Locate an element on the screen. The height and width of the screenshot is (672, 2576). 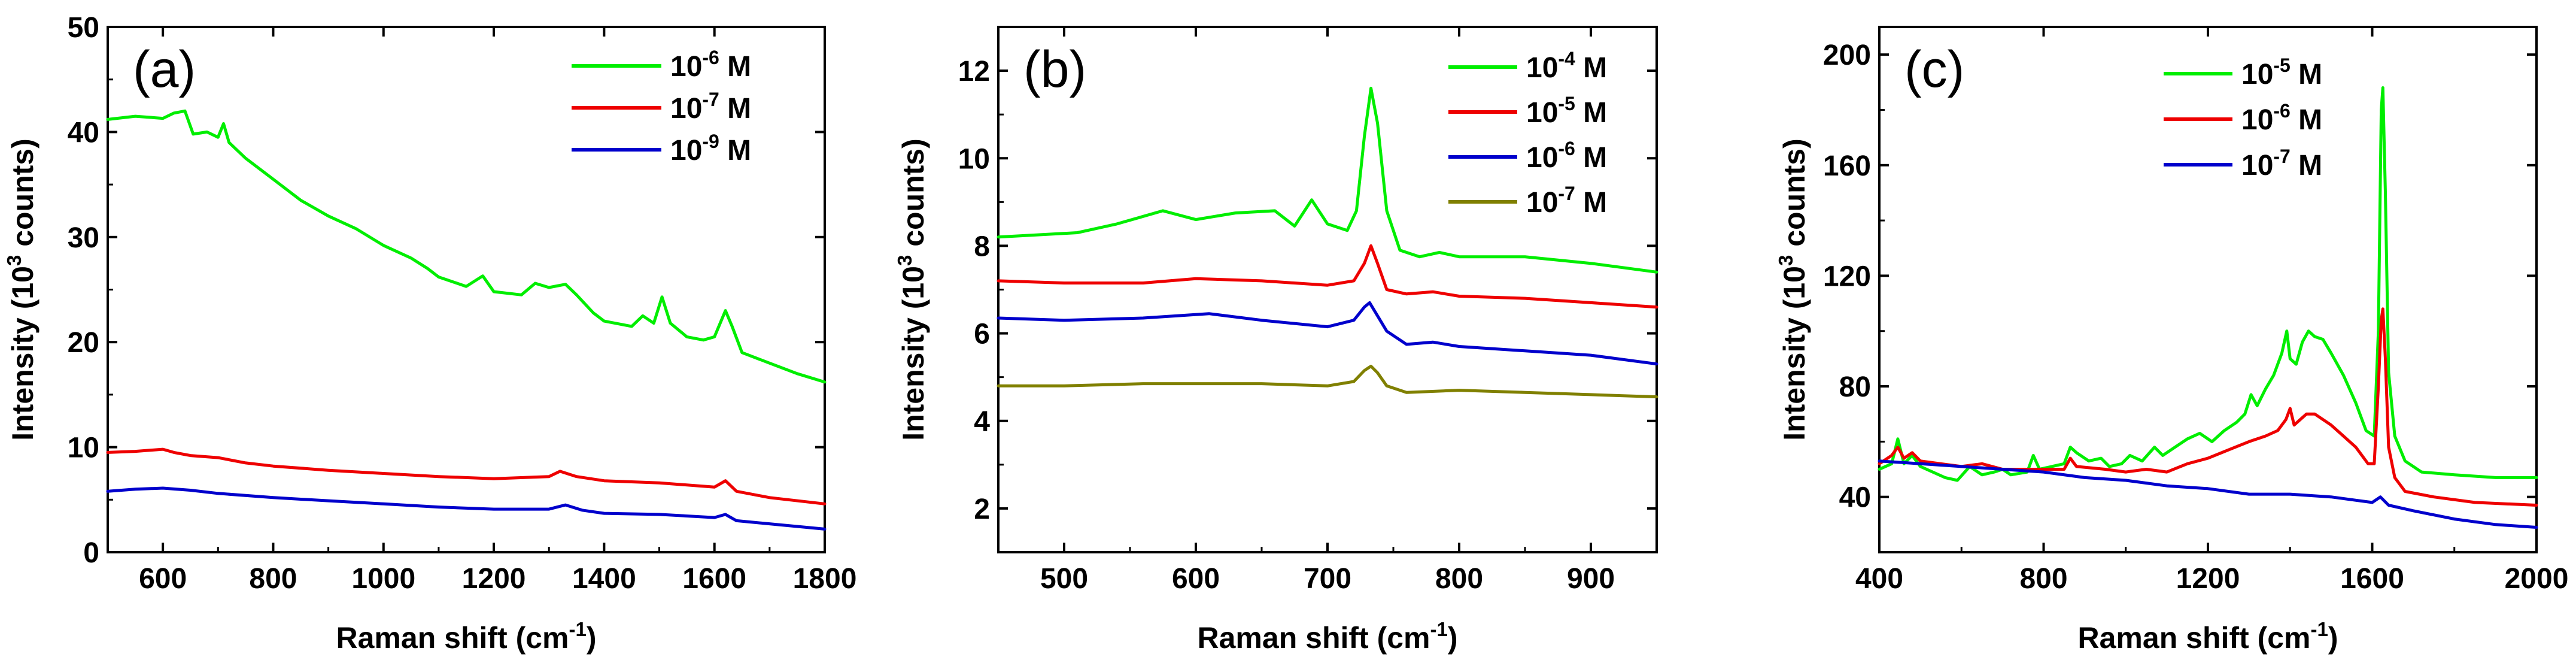
x-tick-label: 700 is located at coordinates (1327, 579).